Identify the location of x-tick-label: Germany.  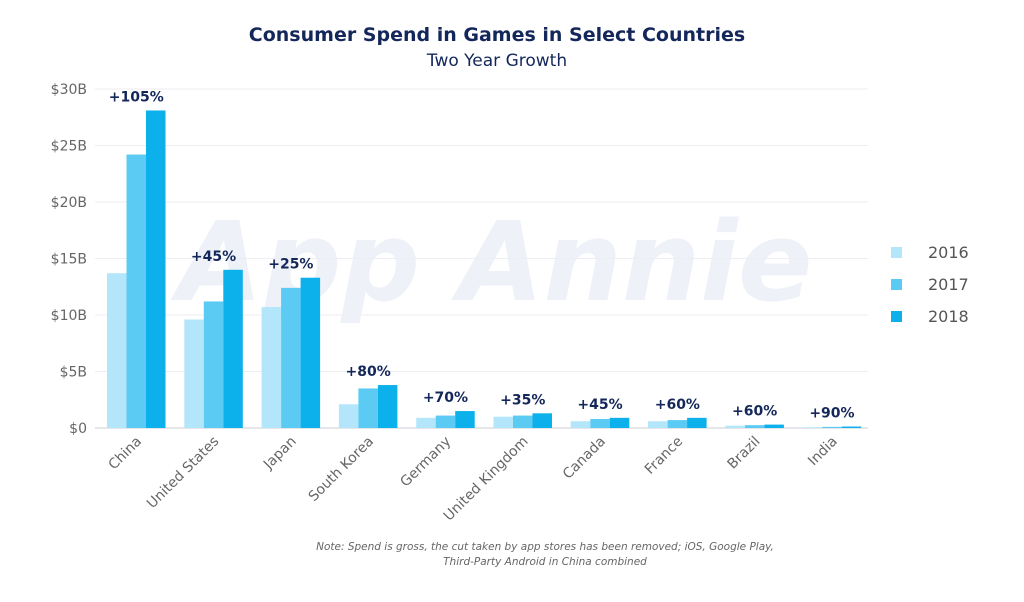
(425, 462).